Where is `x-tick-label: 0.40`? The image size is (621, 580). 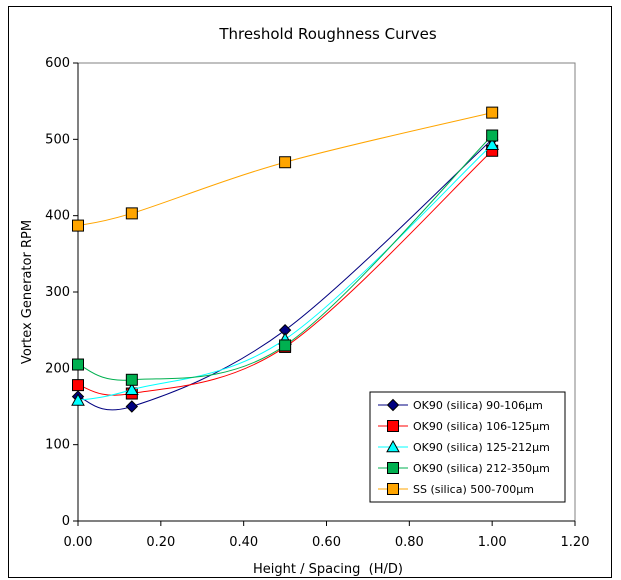
x-tick-label: 0.40 is located at coordinates (243, 542).